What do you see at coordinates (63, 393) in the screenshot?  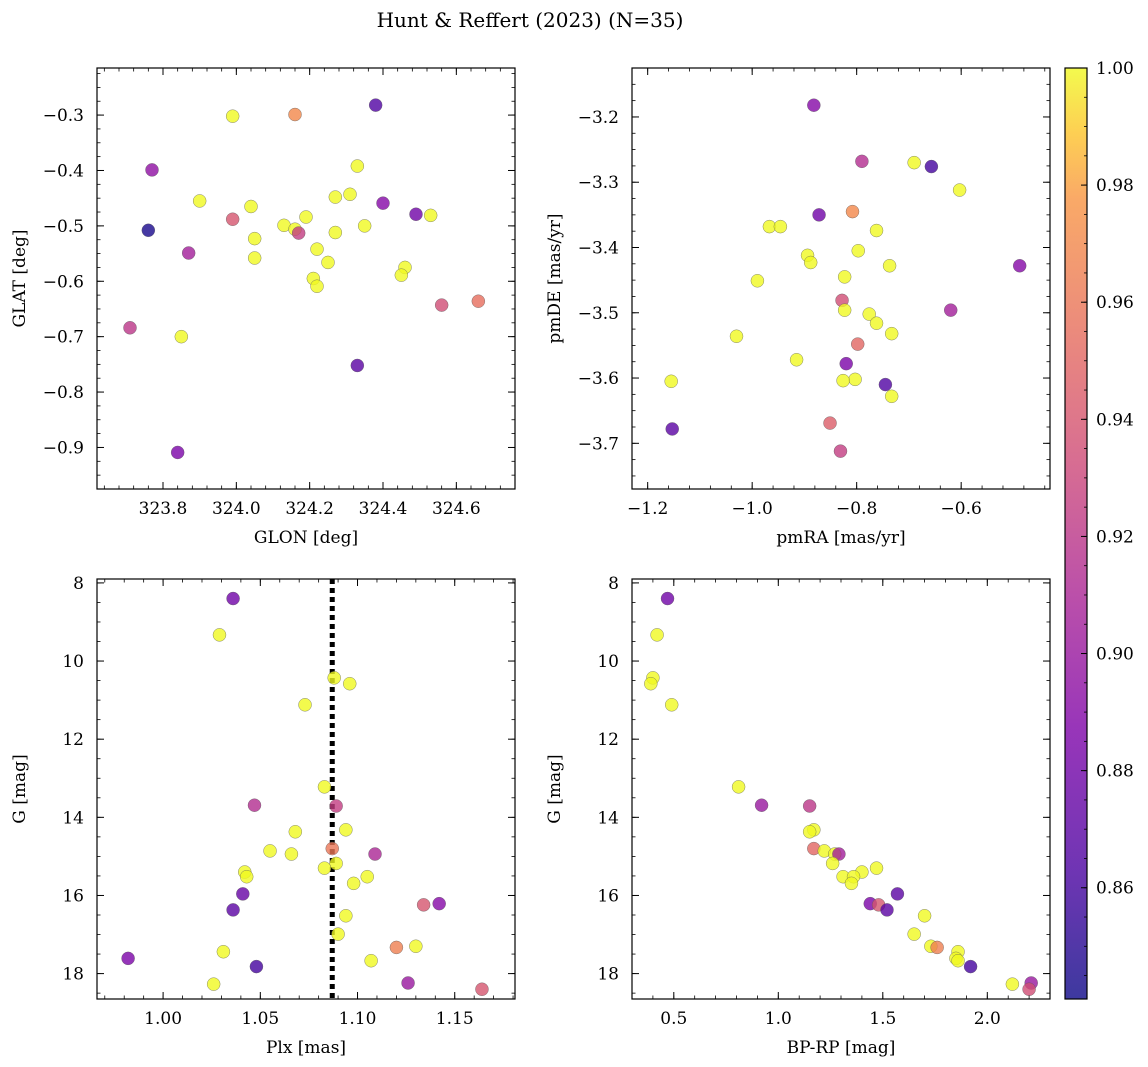 I see `y-tick-label: −0.8` at bounding box center [63, 393].